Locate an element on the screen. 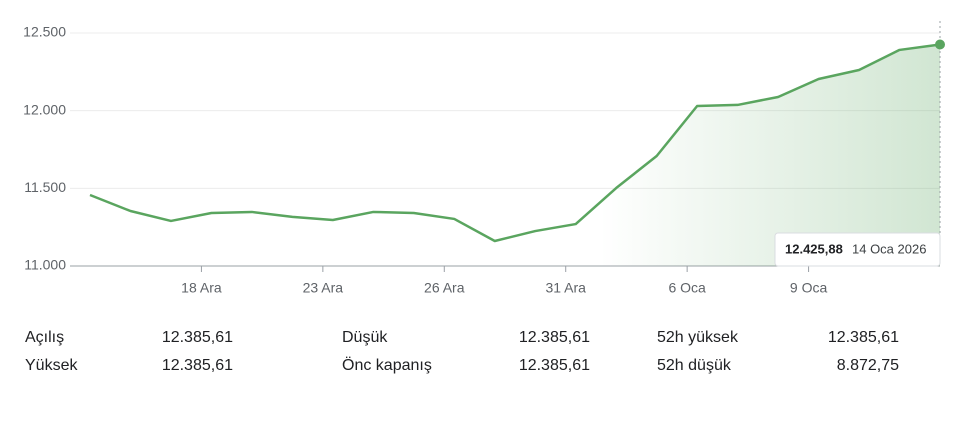 The image size is (960, 425). tooltip: 12.425,88 14 Oca 2026 is located at coordinates (857, 249).